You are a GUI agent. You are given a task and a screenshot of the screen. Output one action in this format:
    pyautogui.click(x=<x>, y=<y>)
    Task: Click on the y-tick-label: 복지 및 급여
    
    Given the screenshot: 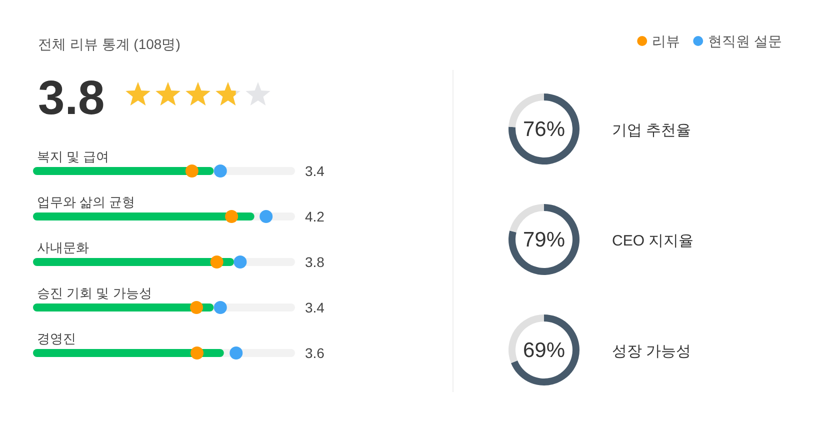 What is the action you would take?
    pyautogui.click(x=73, y=156)
    